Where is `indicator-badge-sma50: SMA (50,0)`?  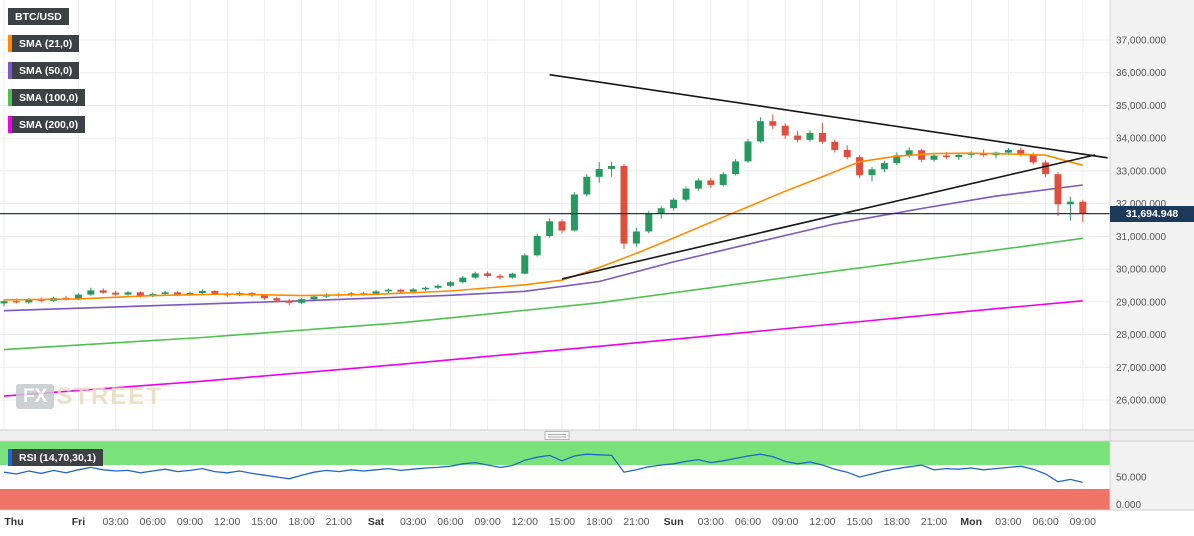 indicator-badge-sma50: SMA (50,0) is located at coordinates (44, 70).